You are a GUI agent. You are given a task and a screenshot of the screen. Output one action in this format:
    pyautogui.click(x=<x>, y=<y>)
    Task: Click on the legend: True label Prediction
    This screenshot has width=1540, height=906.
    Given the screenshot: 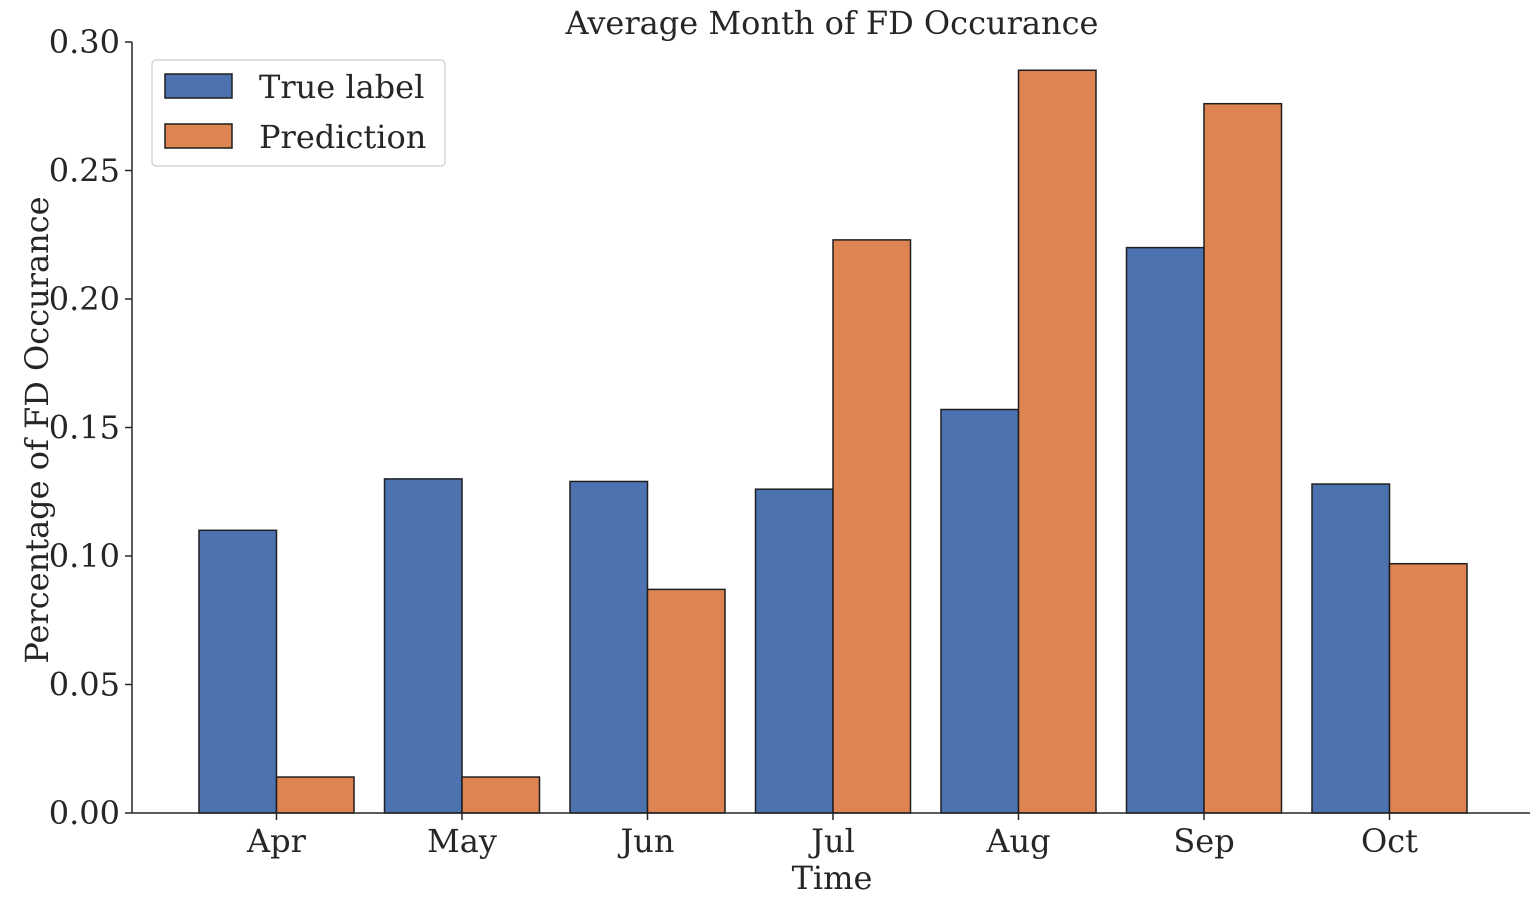 What is the action you would take?
    pyautogui.click(x=298, y=113)
    